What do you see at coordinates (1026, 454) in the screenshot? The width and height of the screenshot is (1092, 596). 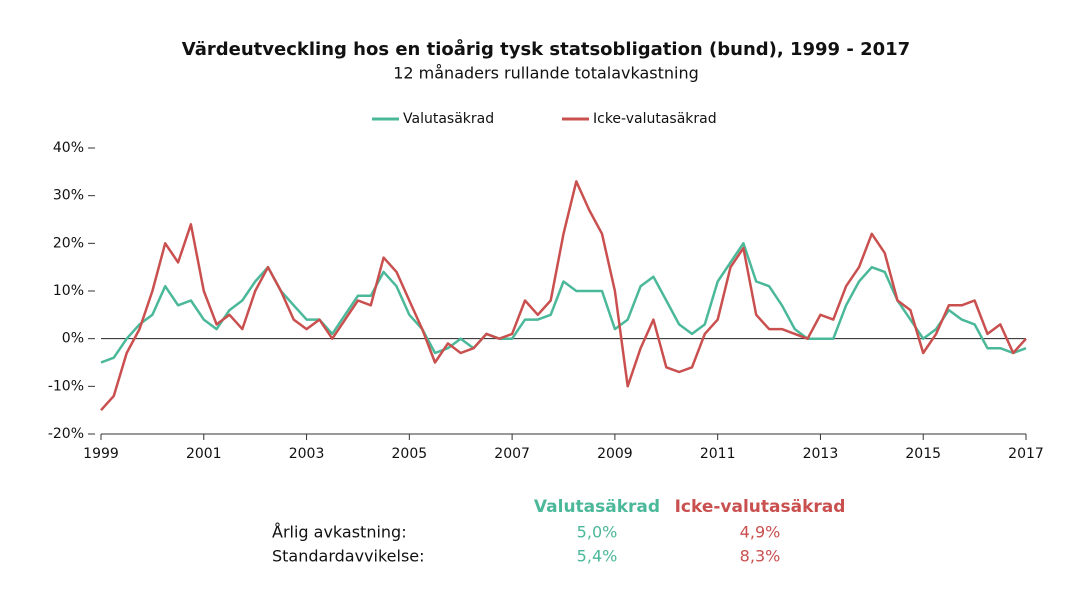 I see `x-tick-label: 2017` at bounding box center [1026, 454].